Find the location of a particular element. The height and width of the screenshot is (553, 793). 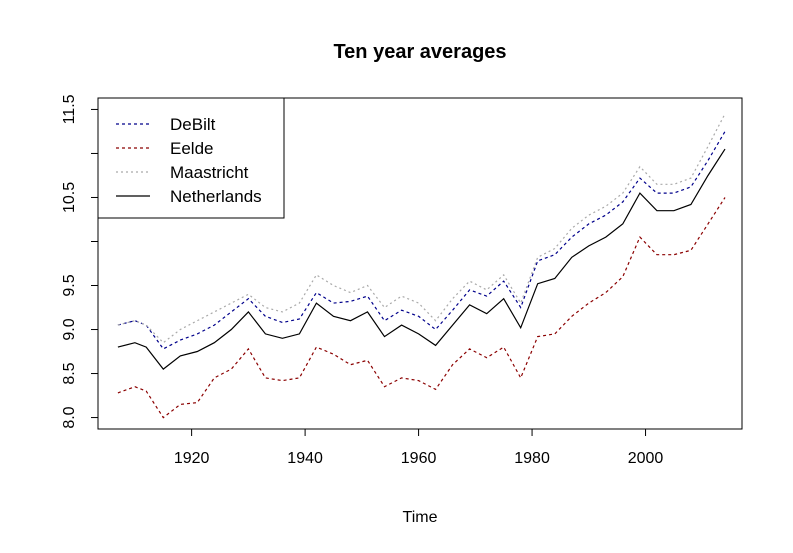

y-tick-label: 11.5 is located at coordinates (69, 109).